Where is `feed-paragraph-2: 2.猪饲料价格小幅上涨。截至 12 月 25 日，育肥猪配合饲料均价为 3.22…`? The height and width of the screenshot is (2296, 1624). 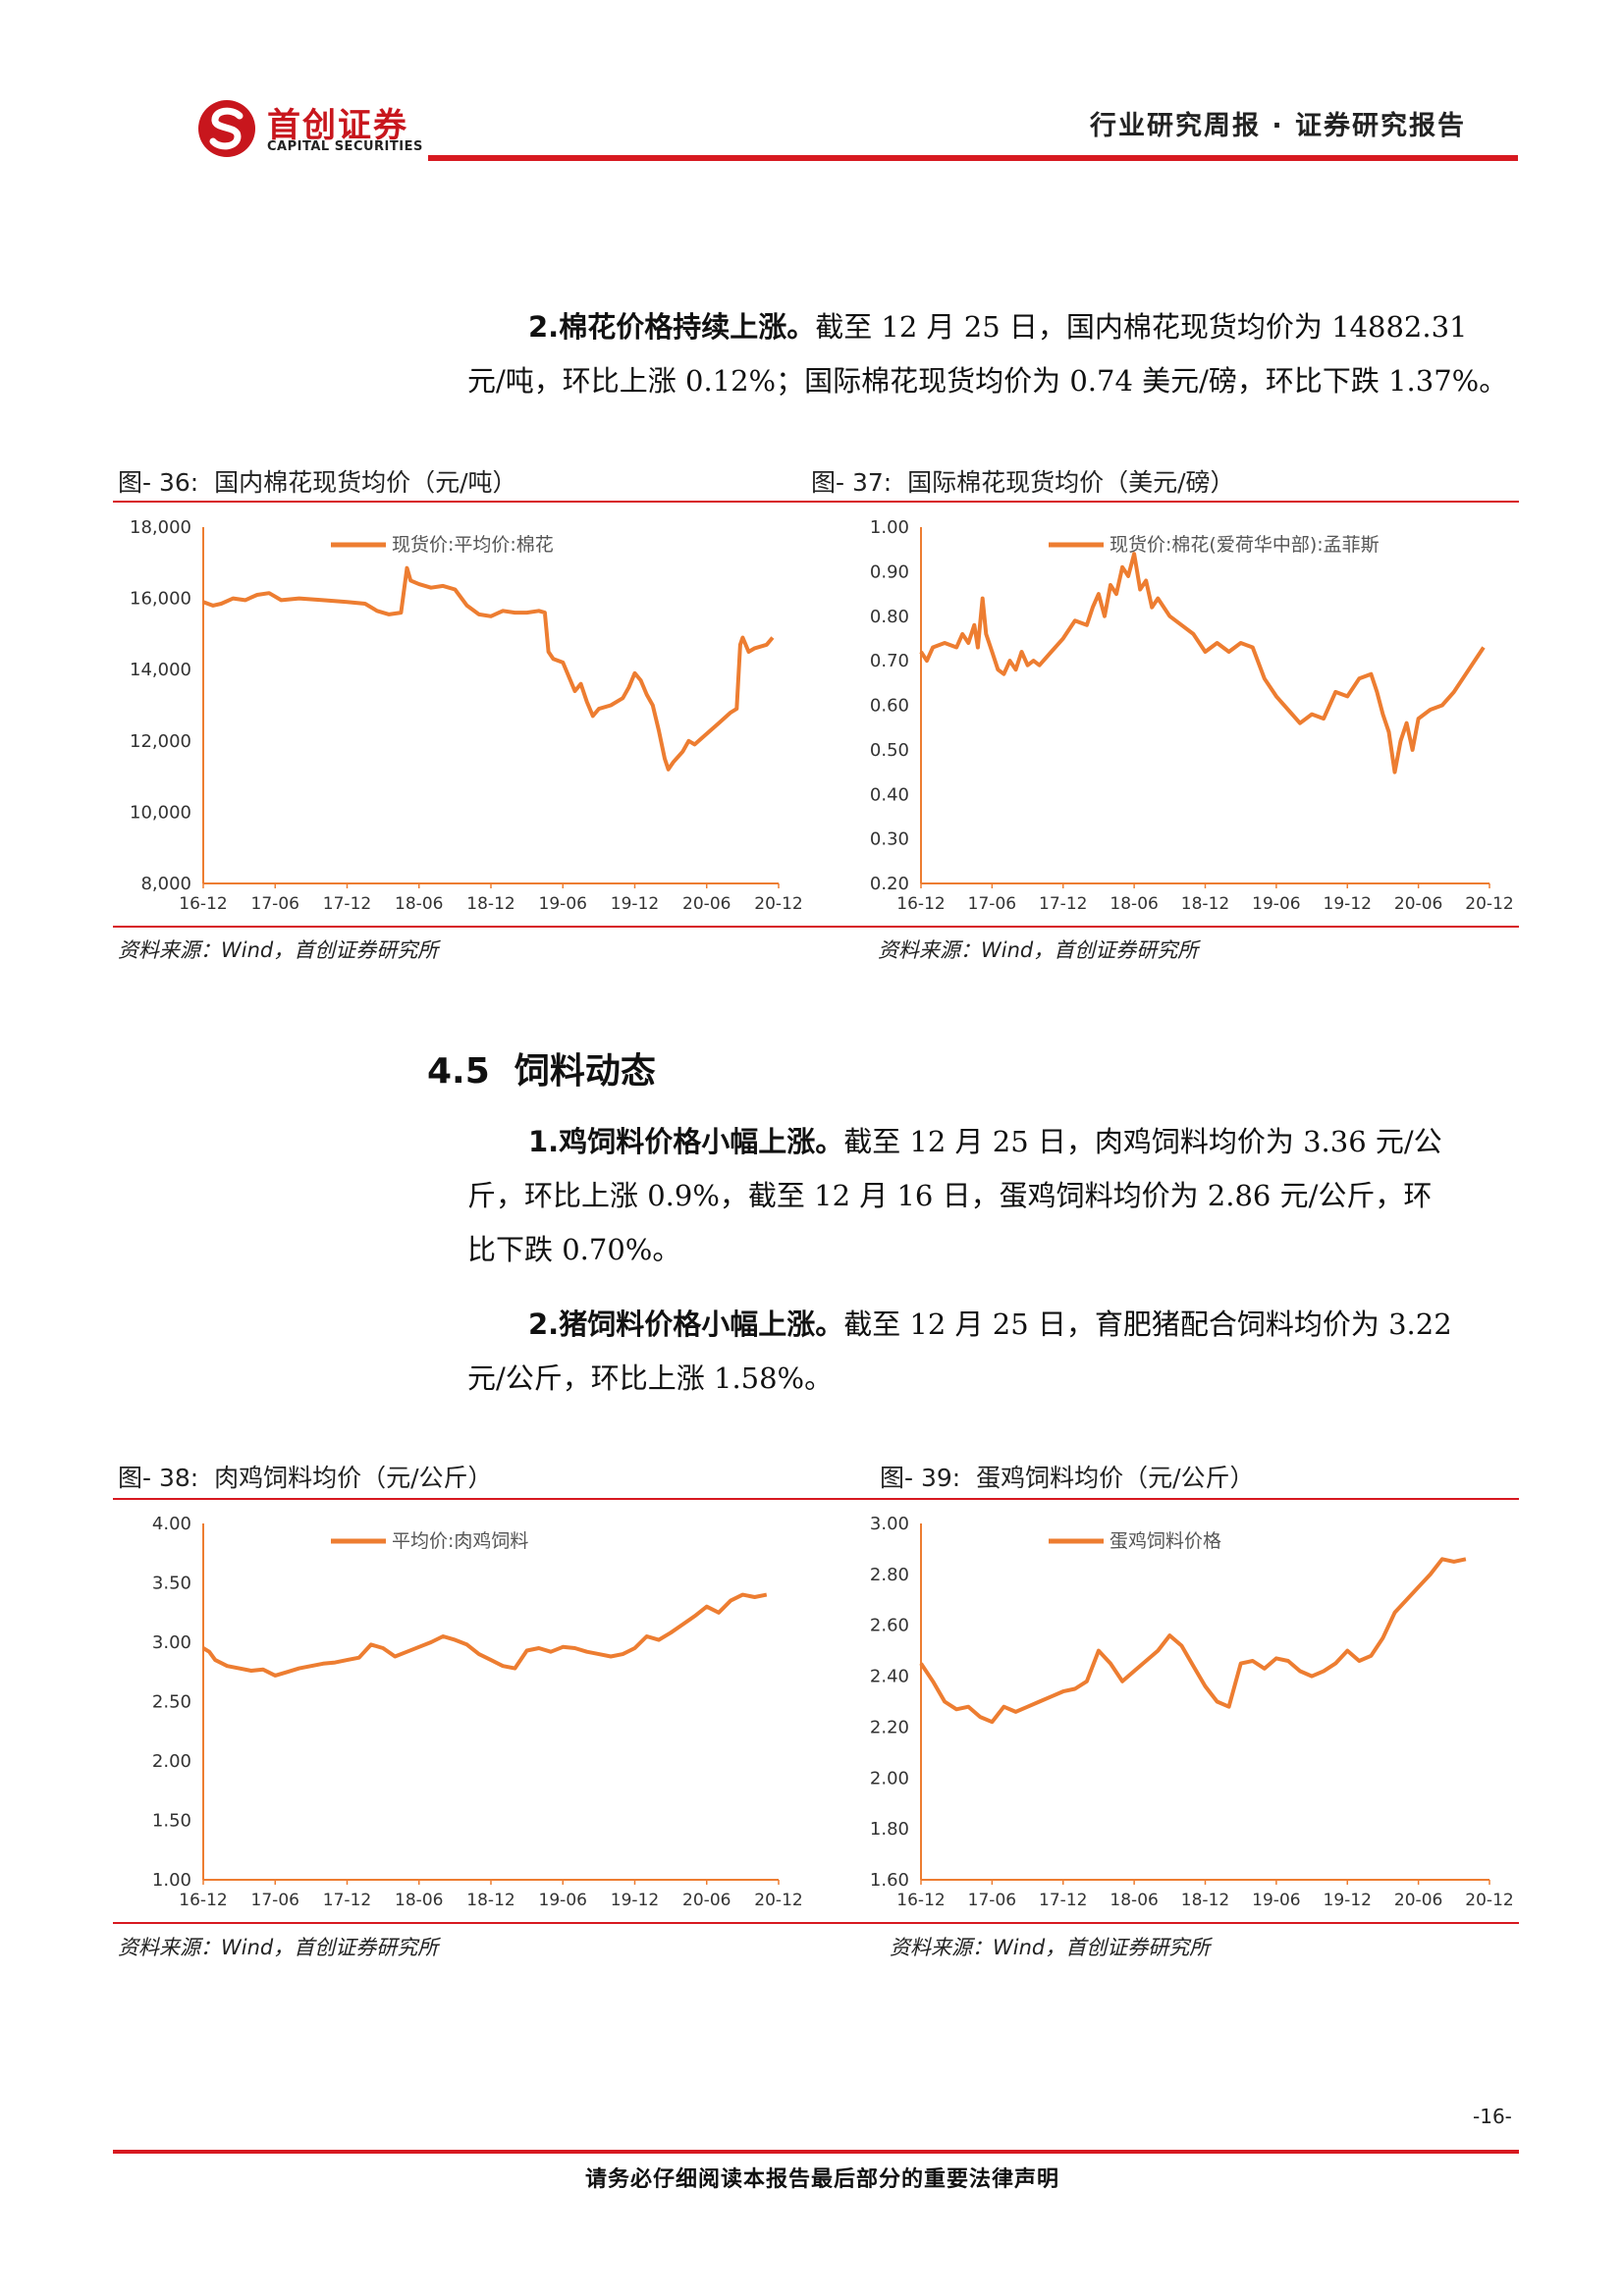 feed-paragraph-2: 2.猪饲料价格小幅上涨。截至 12 月 25 日，育肥猪配合饲料均价为 3.22… is located at coordinates (992, 1352).